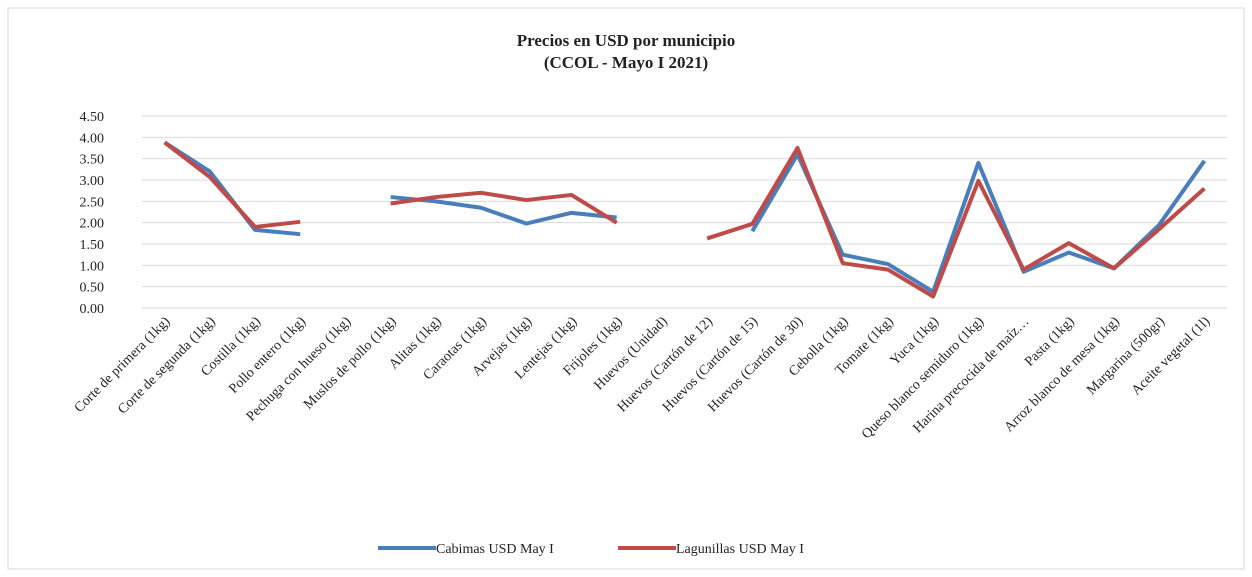  What do you see at coordinates (92, 117) in the screenshot?
I see `y-tick-label: 4.50` at bounding box center [92, 117].